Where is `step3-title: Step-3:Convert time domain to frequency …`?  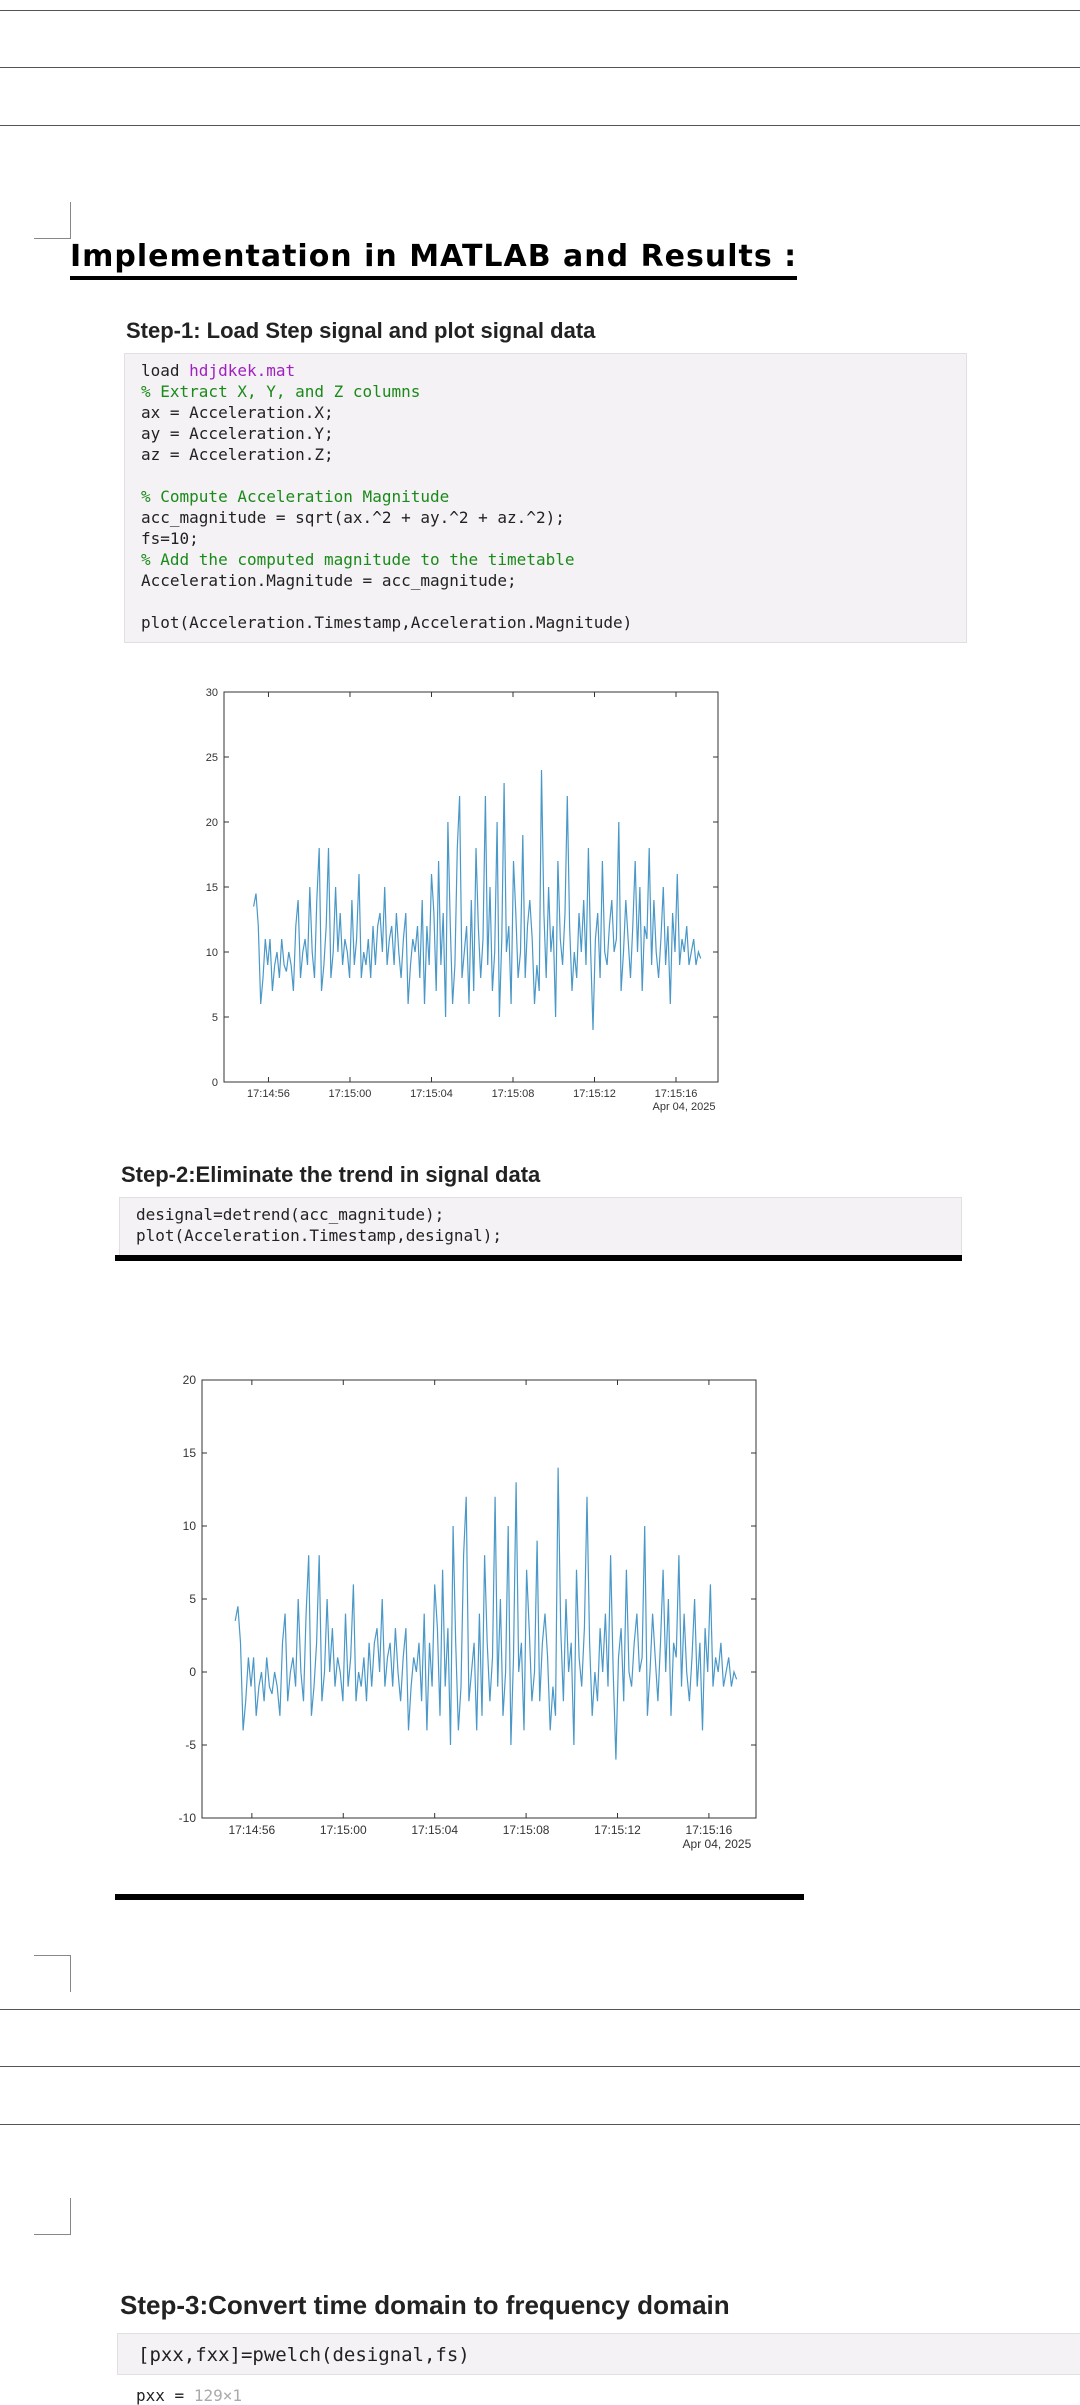
step3-title: Step-3:Convert time domain to frequency … is located at coordinates (425, 2305).